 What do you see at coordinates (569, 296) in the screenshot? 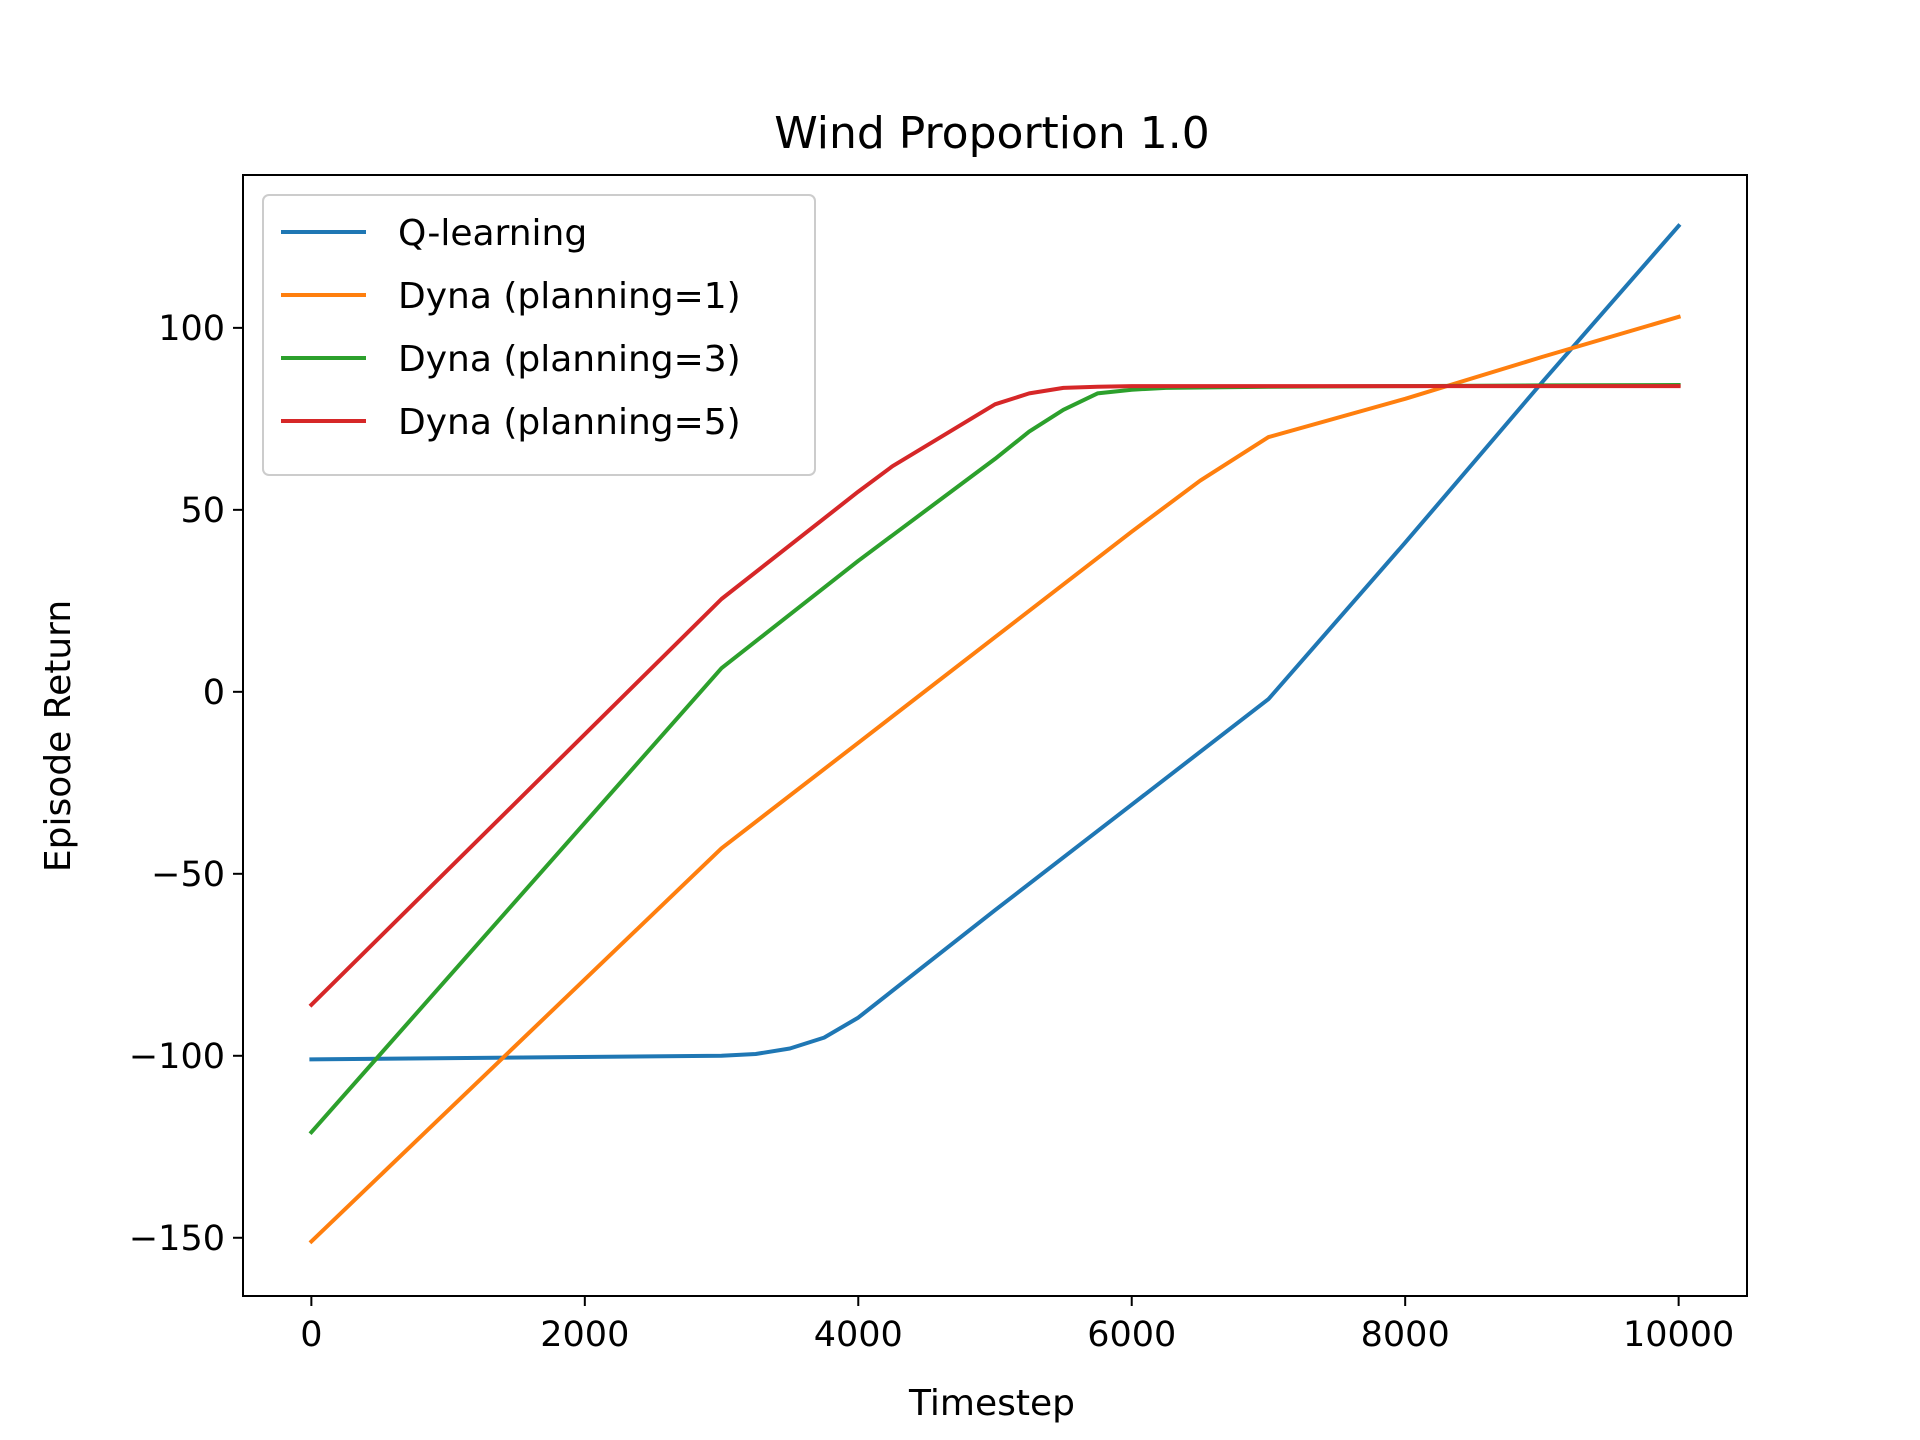
I see `legend-entry-label: Dyna (planning=1)` at bounding box center [569, 296].